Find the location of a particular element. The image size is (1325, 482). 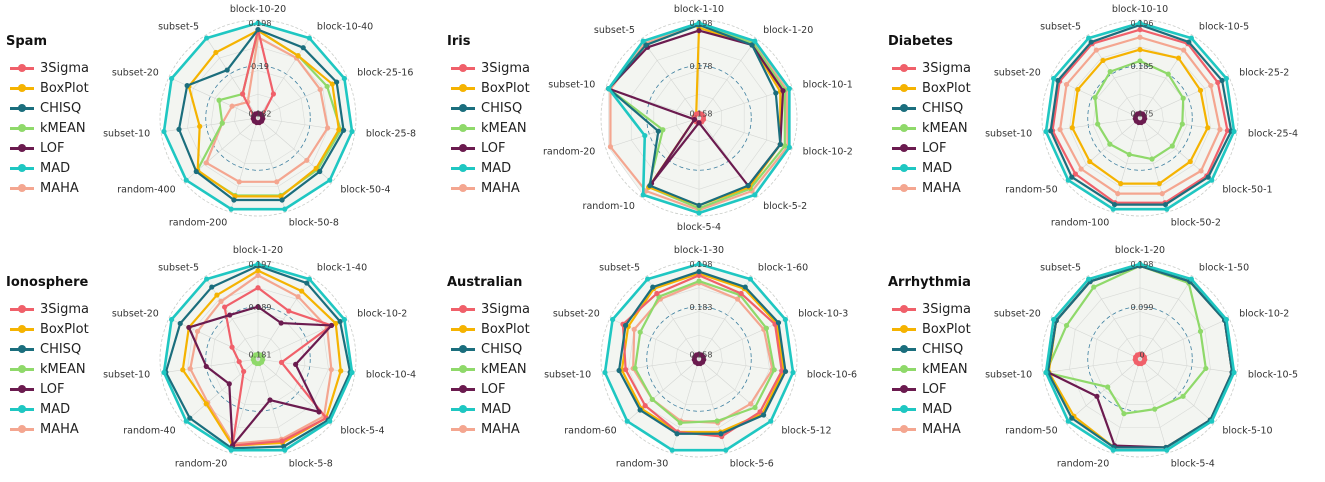

legend-item: kMEAN is located at coordinates (490, 128).